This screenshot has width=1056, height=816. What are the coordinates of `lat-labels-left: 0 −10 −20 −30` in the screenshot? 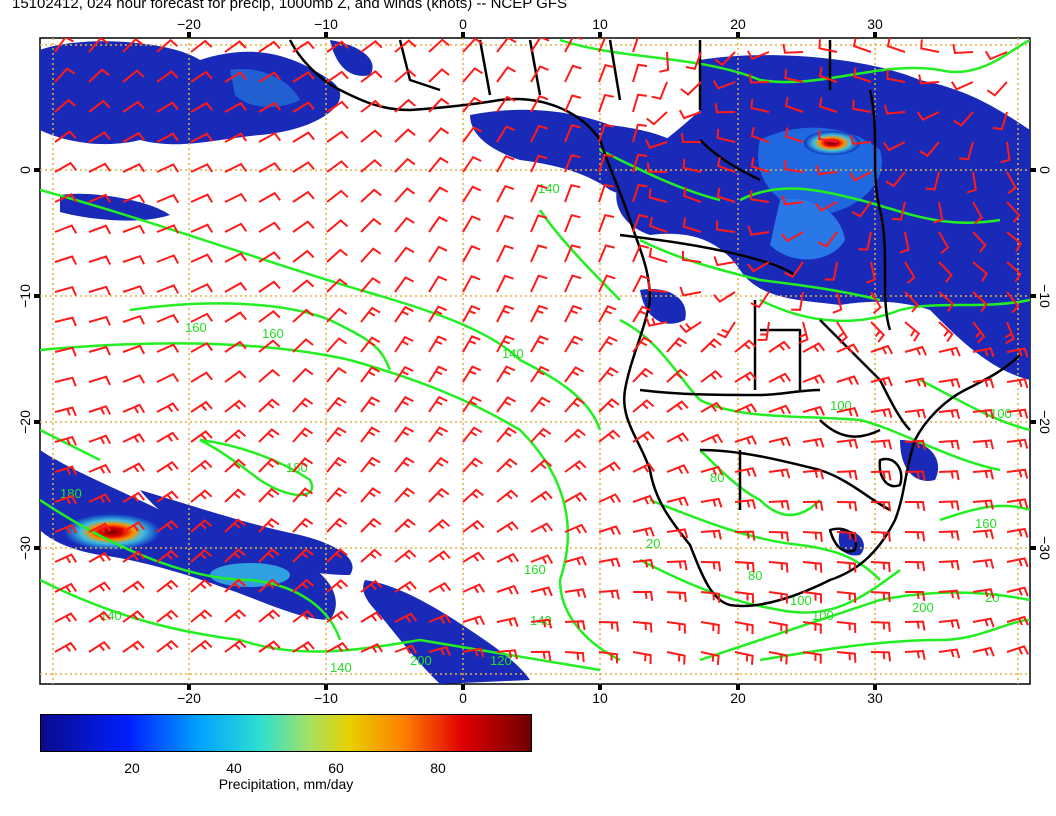 It's located at (25, 363).